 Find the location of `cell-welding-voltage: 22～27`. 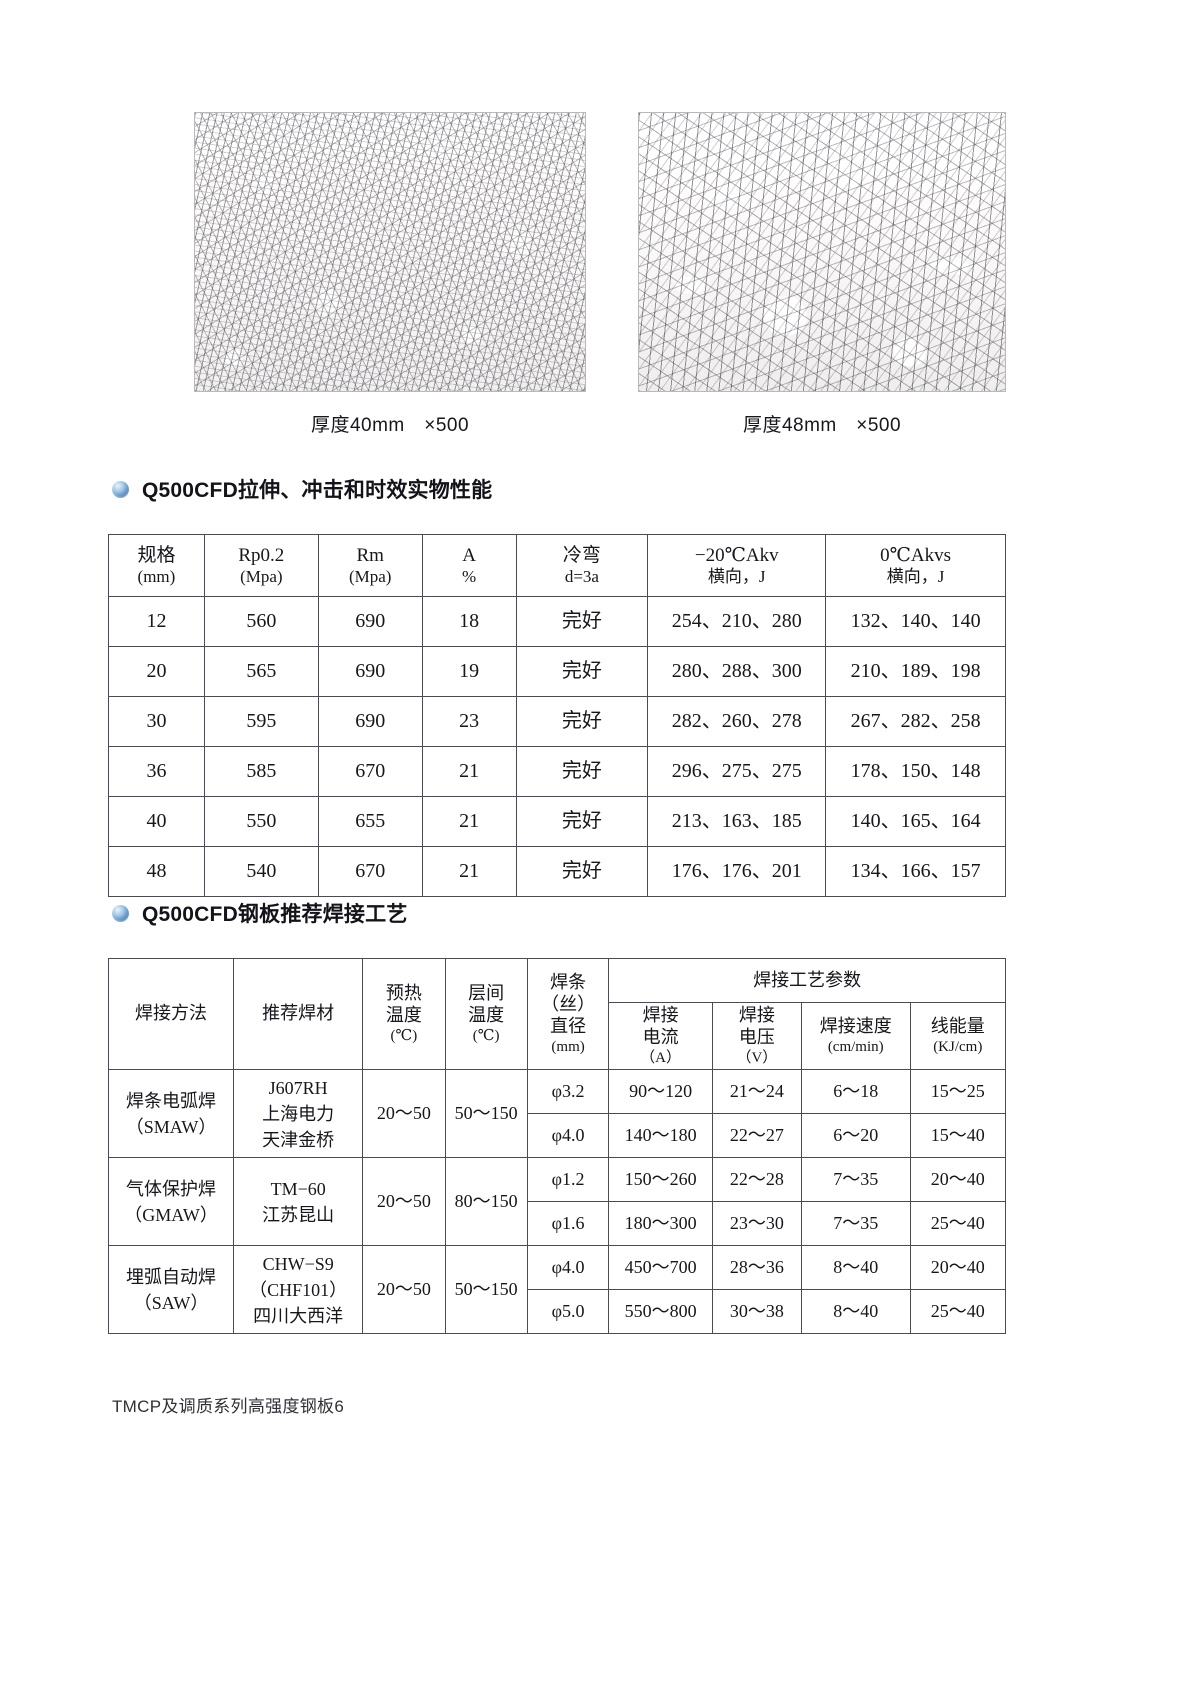

cell-welding-voltage: 22～27 is located at coordinates (756, 1136).